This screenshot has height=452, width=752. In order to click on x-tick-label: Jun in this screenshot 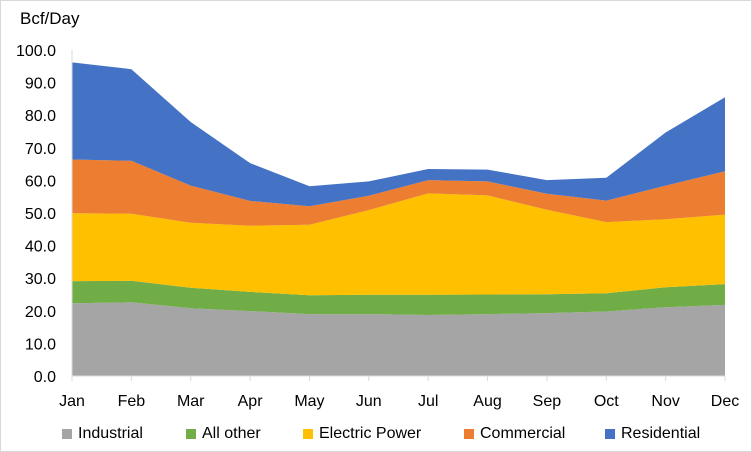, I will do `click(369, 401)`.